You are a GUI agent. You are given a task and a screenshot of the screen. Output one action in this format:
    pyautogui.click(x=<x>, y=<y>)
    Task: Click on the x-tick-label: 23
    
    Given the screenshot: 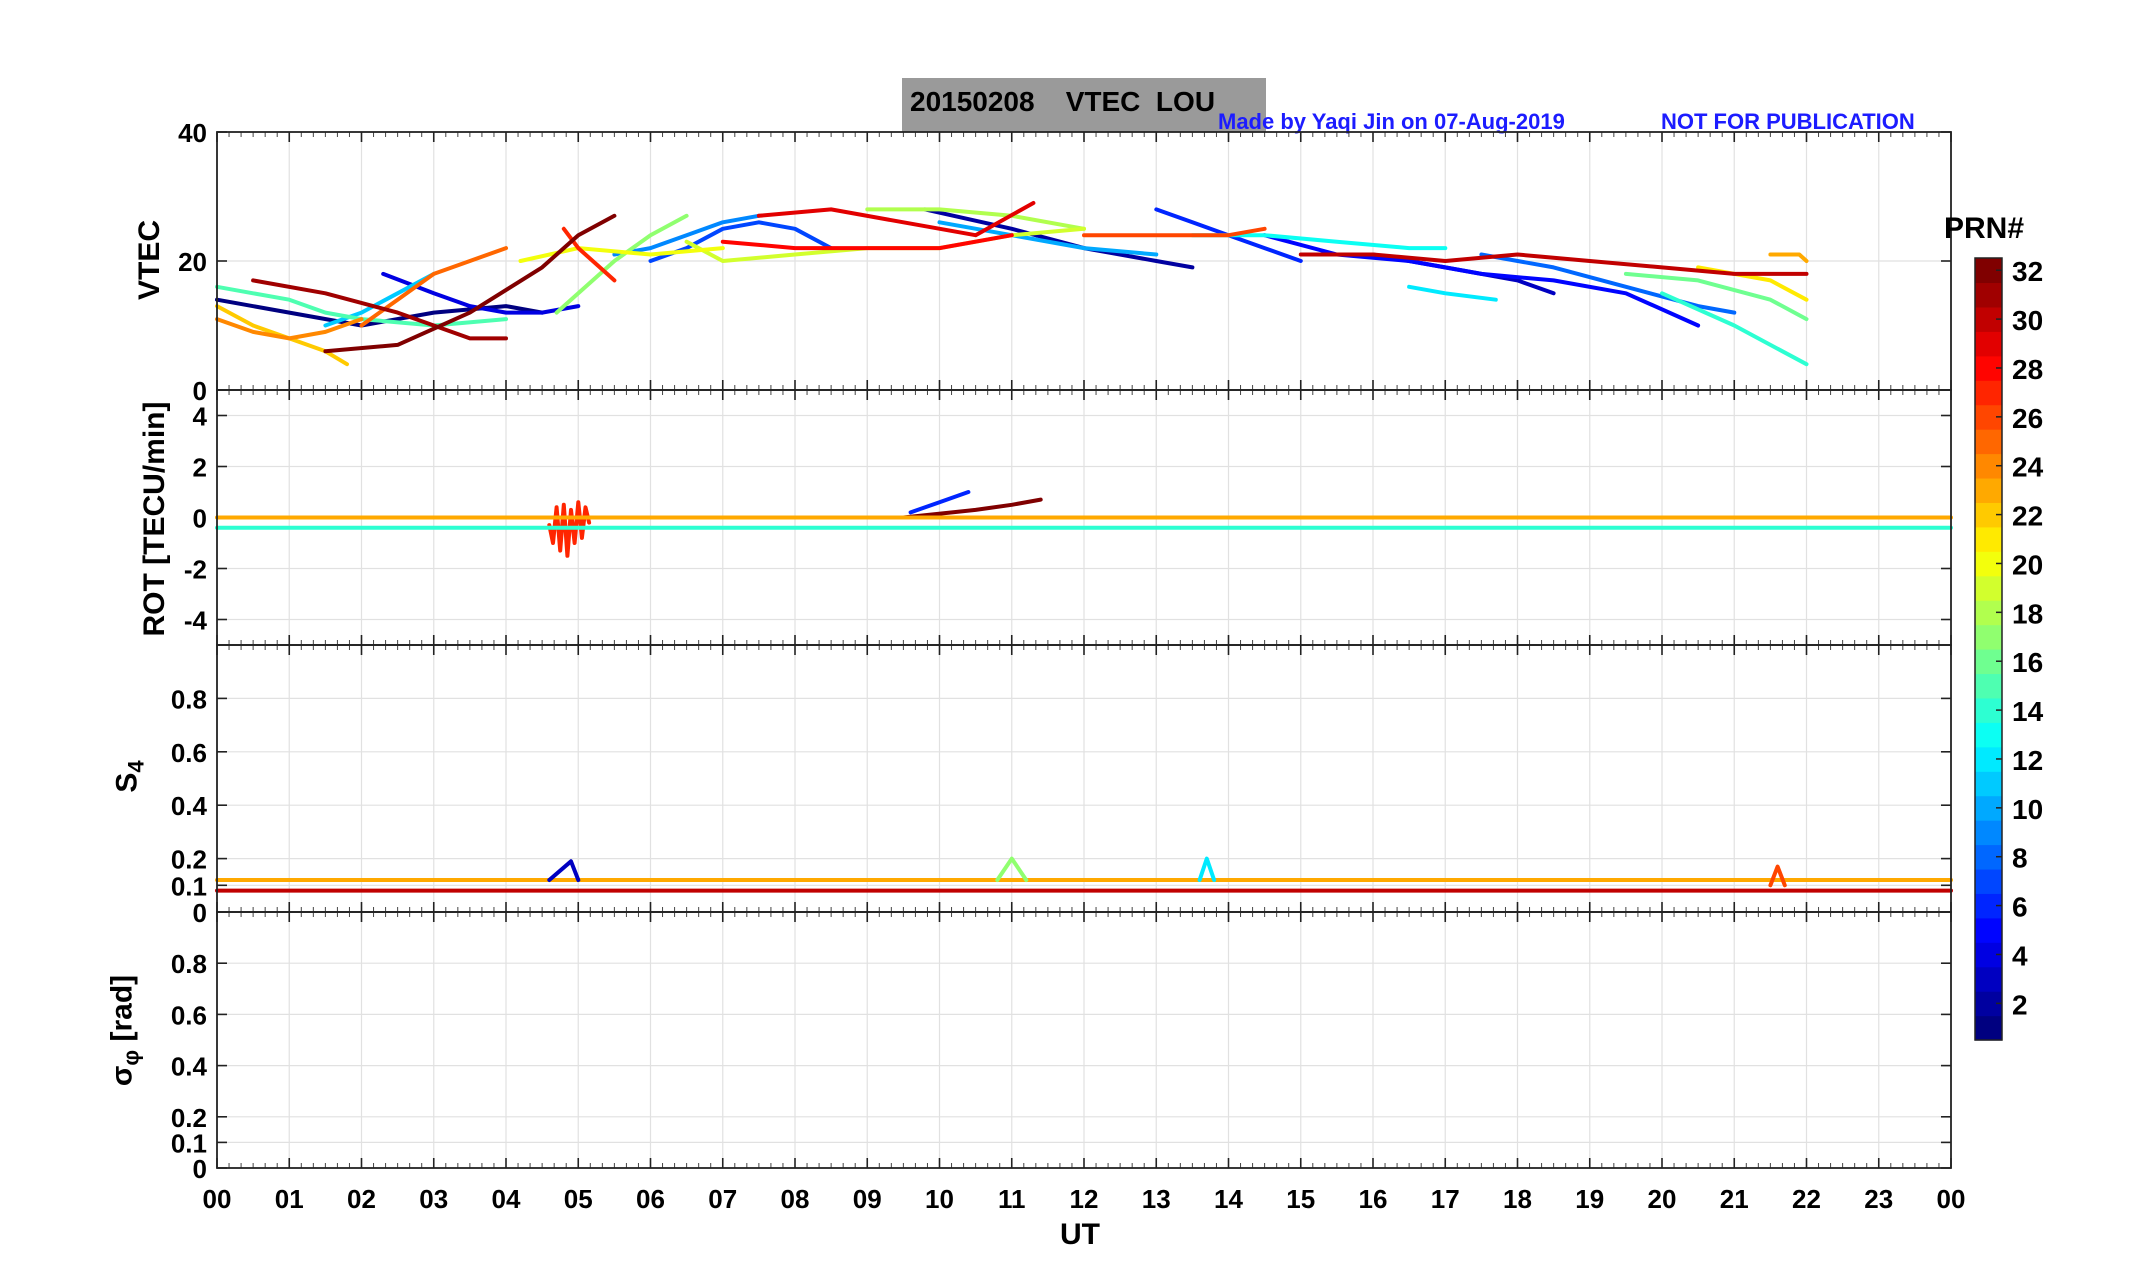 What is the action you would take?
    pyautogui.click(x=1878, y=1199)
    